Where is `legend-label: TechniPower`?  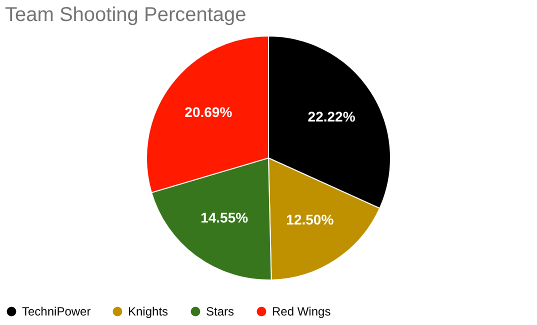
legend-label: TechniPower is located at coordinates (56, 311).